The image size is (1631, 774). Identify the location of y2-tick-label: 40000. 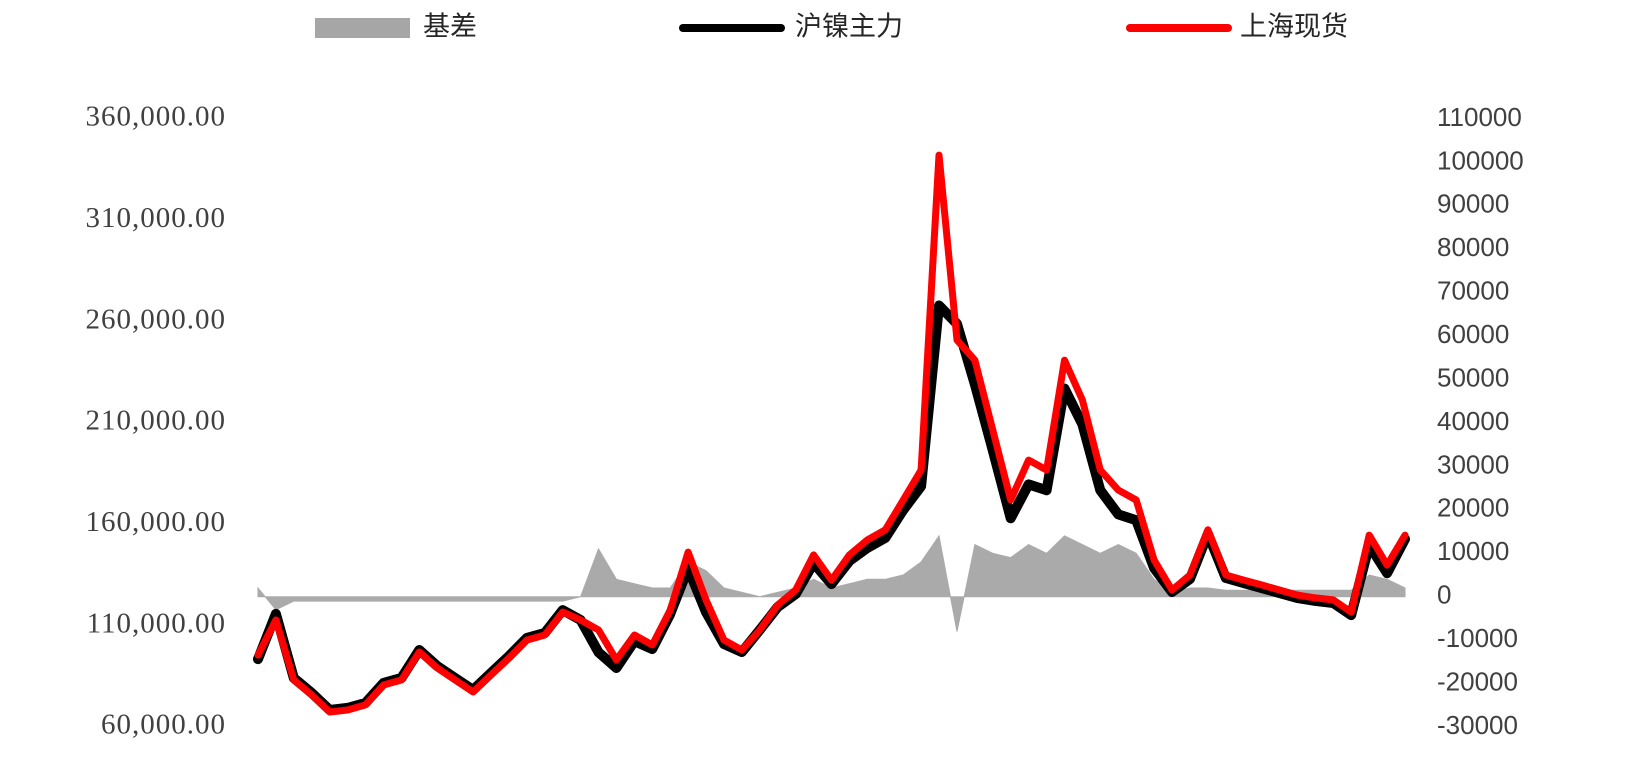
(1473, 421).